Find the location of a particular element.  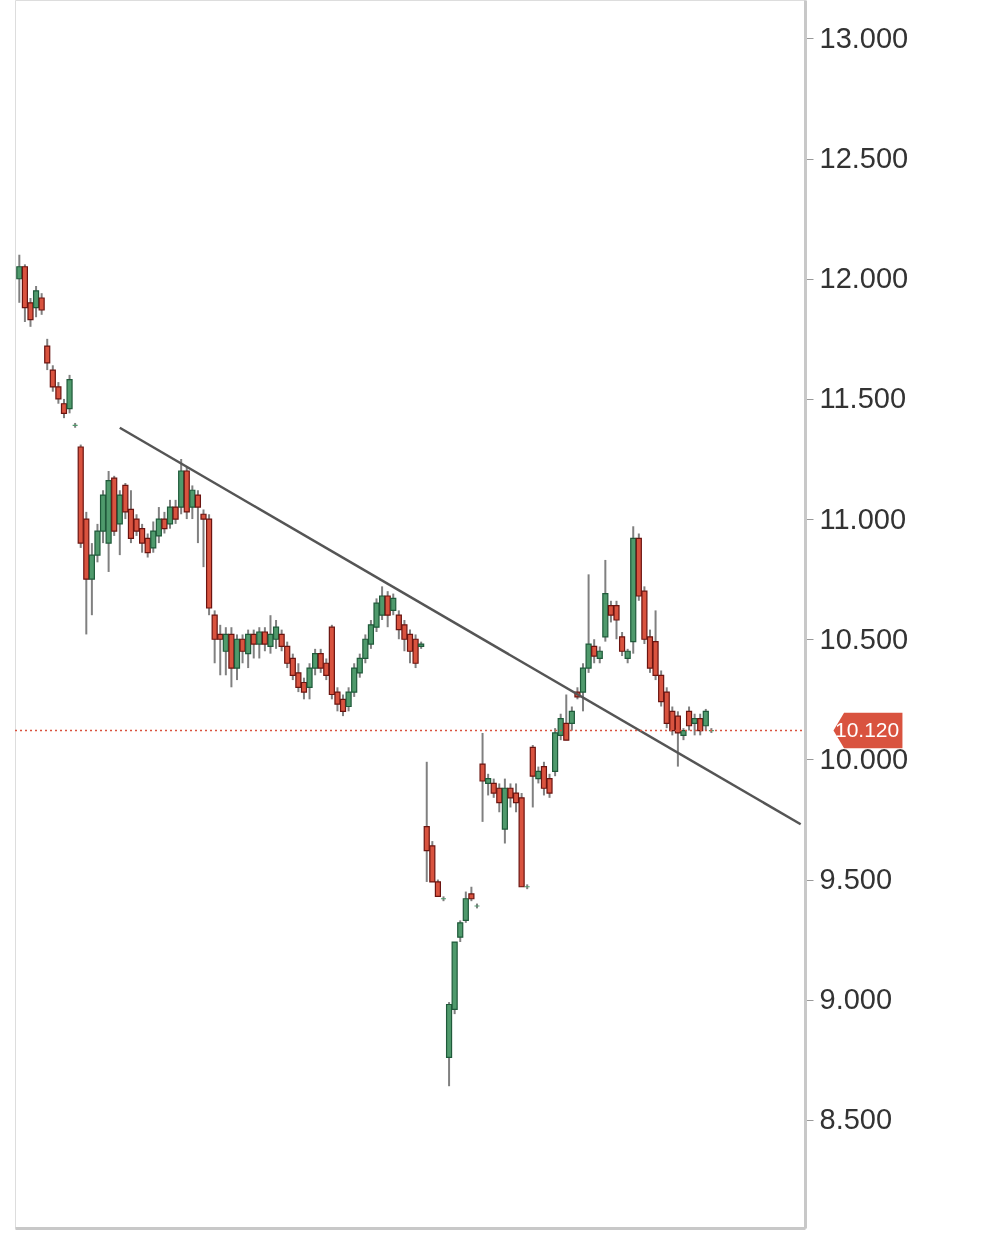

y-tick-label: 10.000 is located at coordinates (864, 758).